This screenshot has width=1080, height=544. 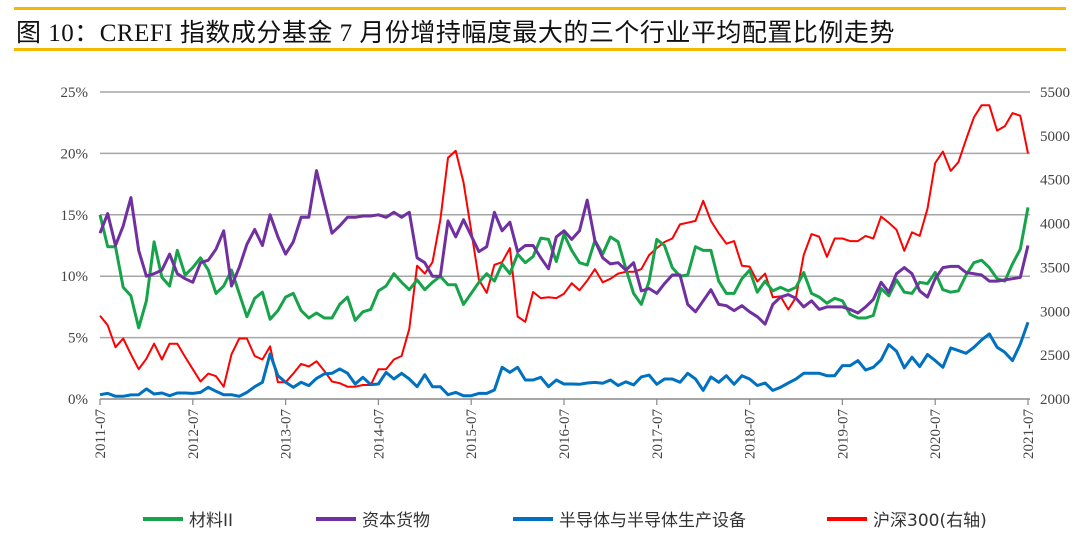 What do you see at coordinates (287, 434) in the screenshot?
I see `x-tick-label: 2013-07` at bounding box center [287, 434].